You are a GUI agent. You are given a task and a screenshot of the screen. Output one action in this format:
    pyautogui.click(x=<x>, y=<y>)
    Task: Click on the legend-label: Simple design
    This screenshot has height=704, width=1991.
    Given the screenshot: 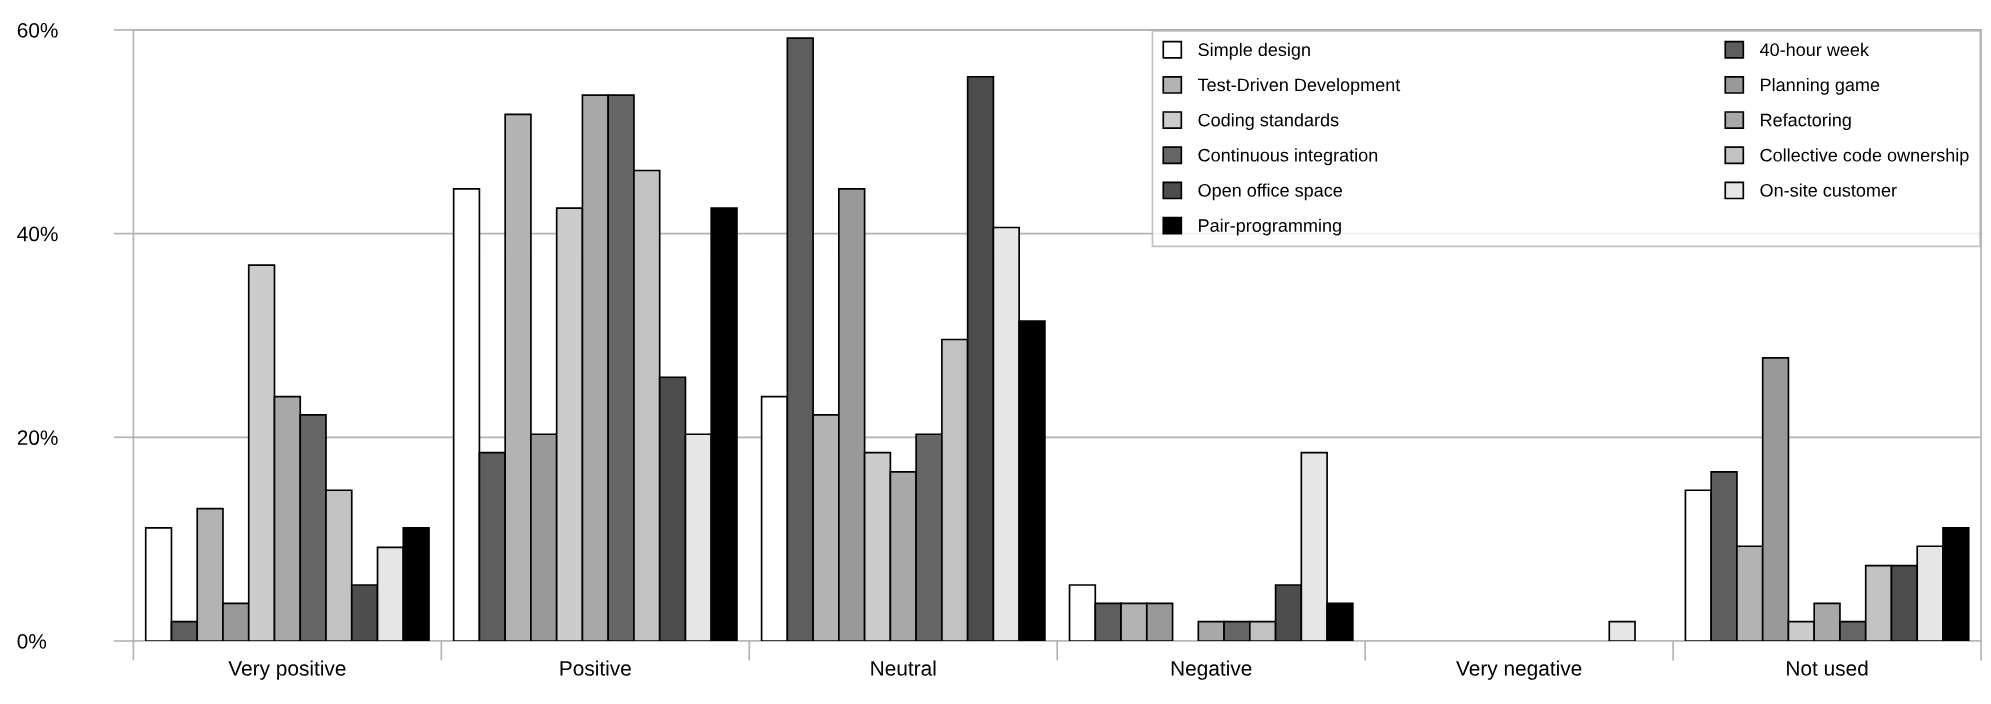 What is the action you would take?
    pyautogui.click(x=1254, y=51)
    